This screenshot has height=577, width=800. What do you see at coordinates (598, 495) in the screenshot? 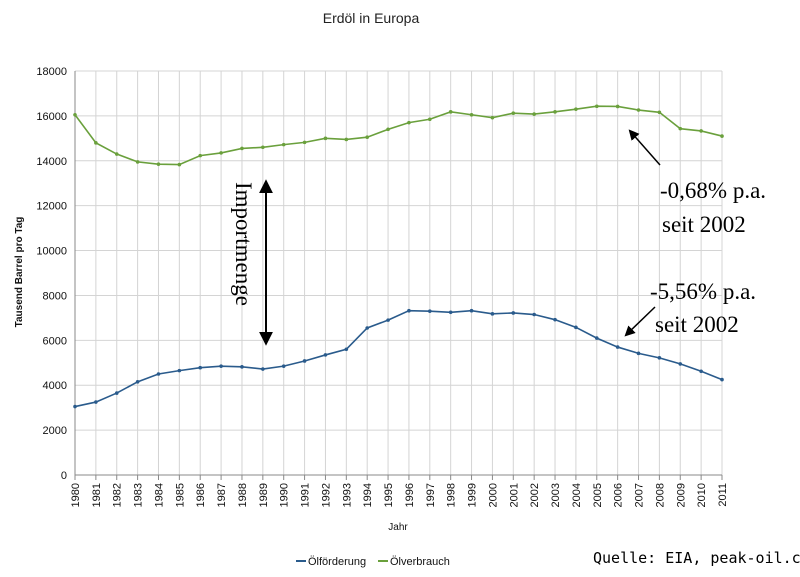
I see `x-tick-label: 2005` at bounding box center [598, 495].